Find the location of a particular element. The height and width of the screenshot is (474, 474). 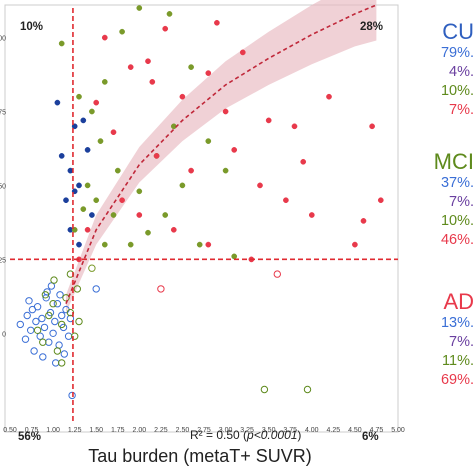

annotation-suffix: ) is located at coordinates (299, 435).